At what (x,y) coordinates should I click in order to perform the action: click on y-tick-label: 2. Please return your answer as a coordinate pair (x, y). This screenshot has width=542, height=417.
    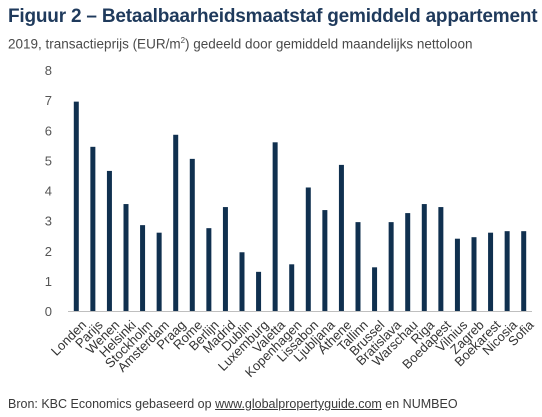
    Looking at the image, I should click on (48, 251).